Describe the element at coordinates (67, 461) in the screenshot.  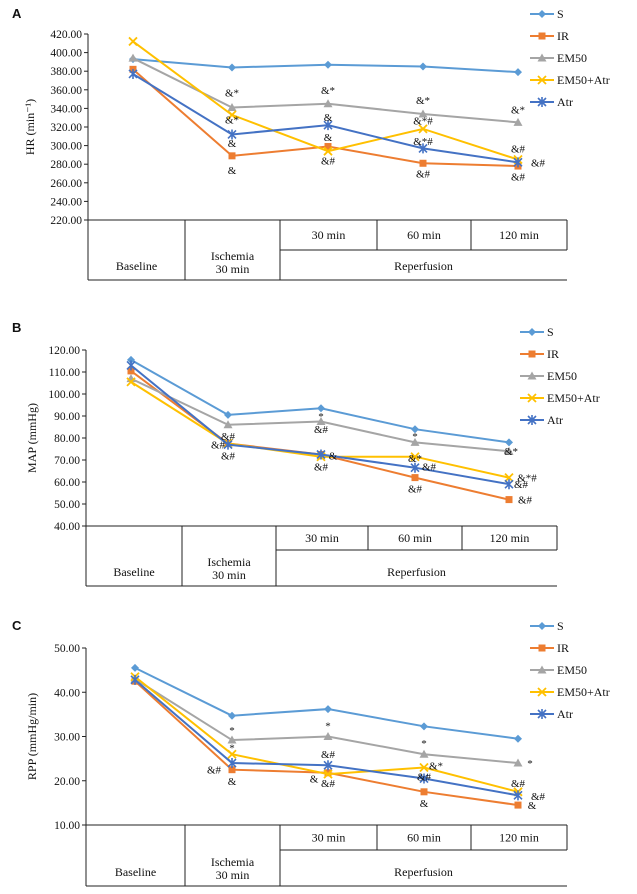
I see `chart-b-y-tick-label: 70.00` at that location.